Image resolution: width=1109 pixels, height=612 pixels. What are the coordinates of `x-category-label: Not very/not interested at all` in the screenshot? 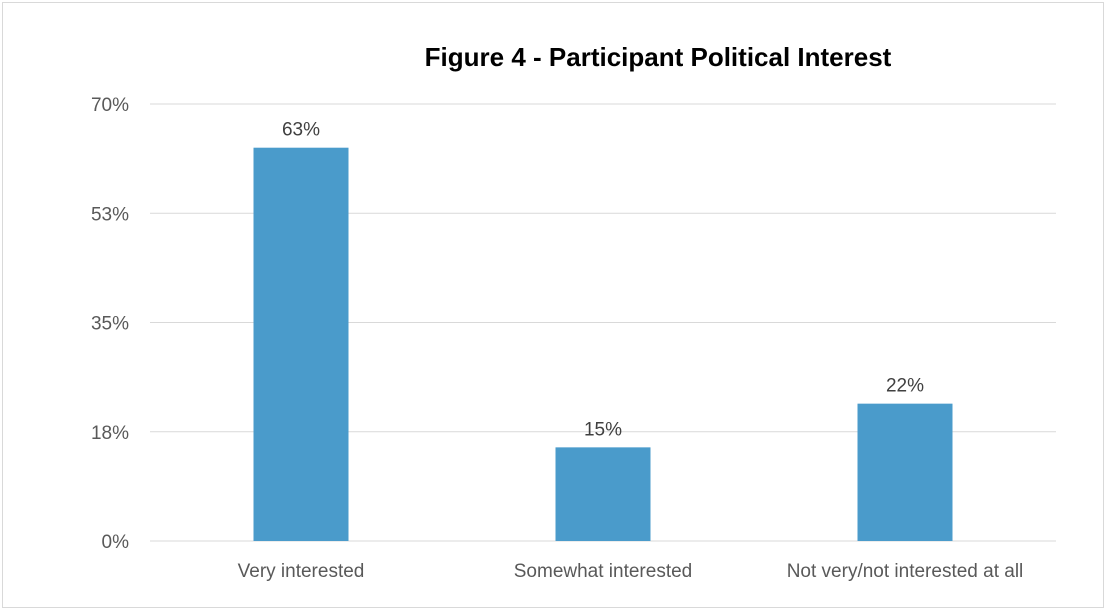 It's located at (905, 571).